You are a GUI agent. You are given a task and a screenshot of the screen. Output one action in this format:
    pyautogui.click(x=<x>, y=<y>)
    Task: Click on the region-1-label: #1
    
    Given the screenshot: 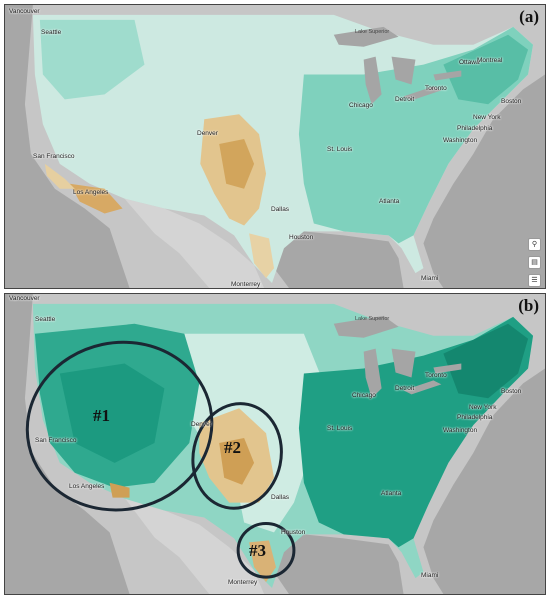 What is the action you would take?
    pyautogui.click(x=101, y=415)
    